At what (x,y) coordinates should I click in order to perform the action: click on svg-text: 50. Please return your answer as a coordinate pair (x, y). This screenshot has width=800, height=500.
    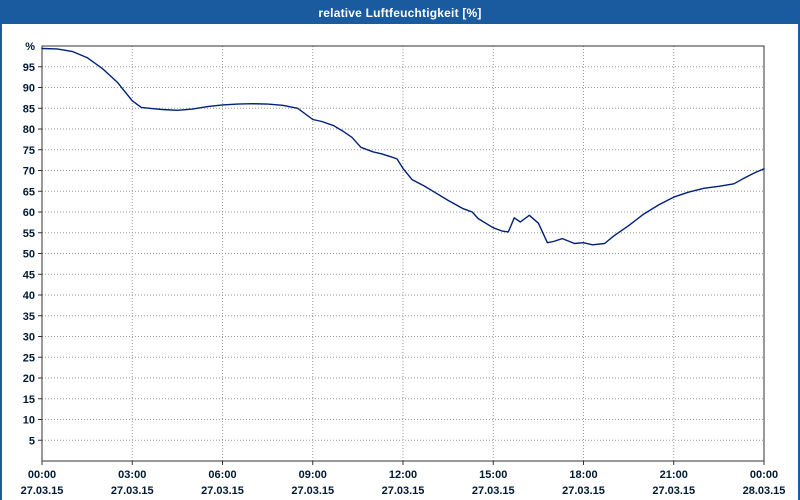
    Looking at the image, I should click on (29, 255).